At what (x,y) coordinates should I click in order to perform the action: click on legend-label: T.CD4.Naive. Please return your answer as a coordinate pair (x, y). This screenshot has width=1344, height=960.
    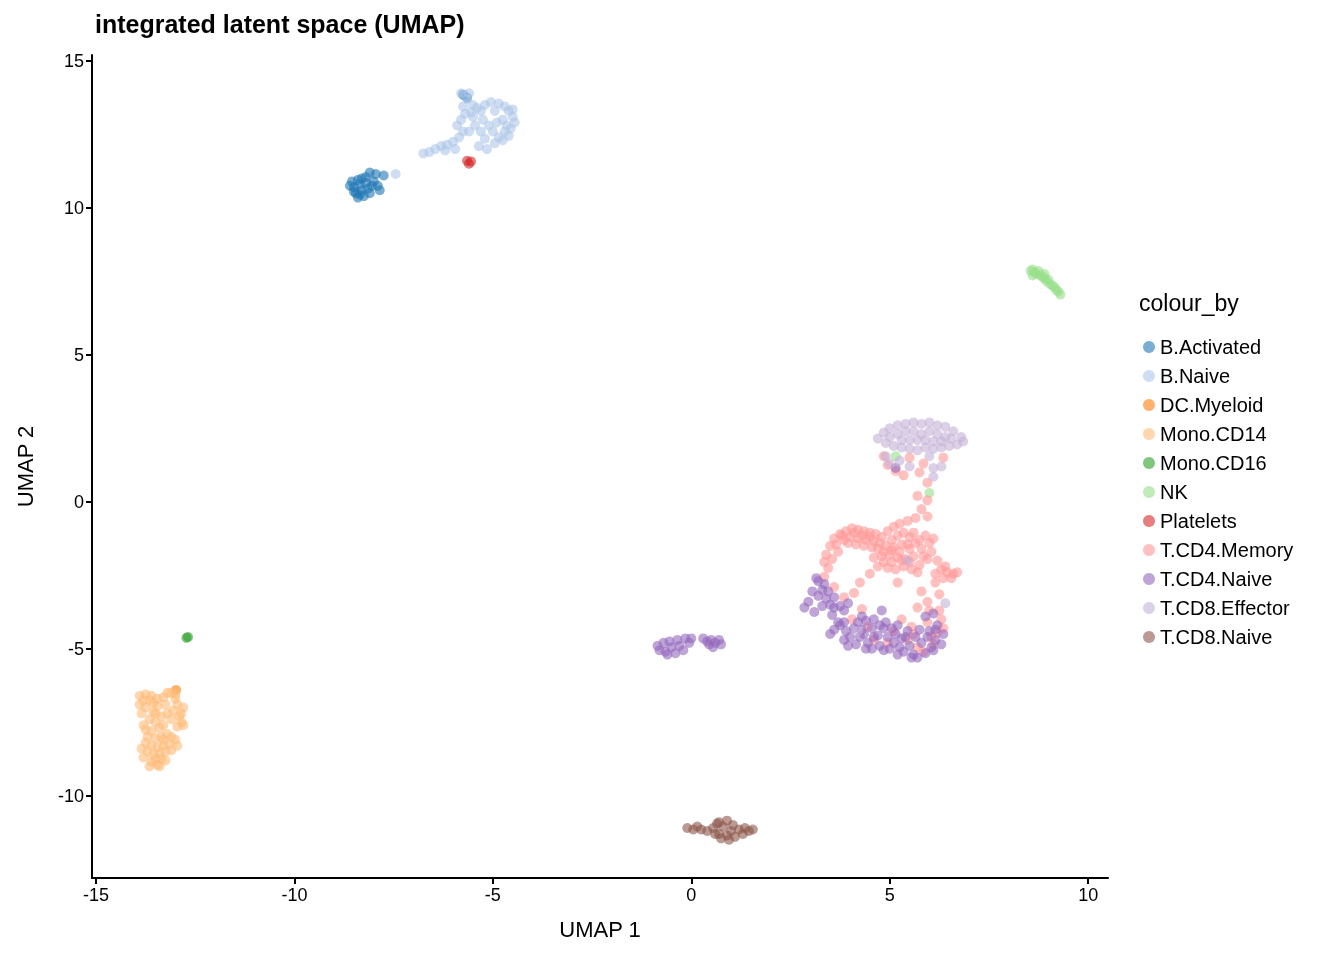
    Looking at the image, I should click on (1216, 579).